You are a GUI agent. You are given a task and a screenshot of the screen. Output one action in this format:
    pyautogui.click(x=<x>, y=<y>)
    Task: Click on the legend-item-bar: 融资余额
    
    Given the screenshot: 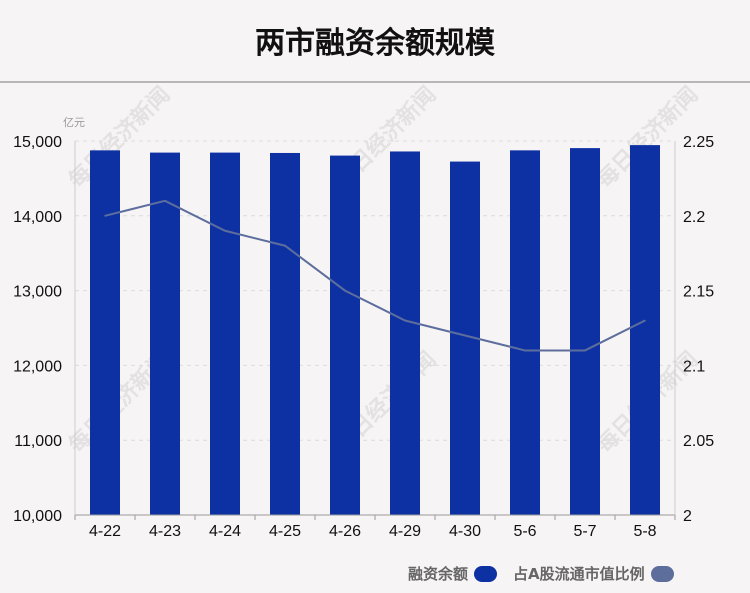 What is the action you would take?
    pyautogui.click(x=453, y=573)
    